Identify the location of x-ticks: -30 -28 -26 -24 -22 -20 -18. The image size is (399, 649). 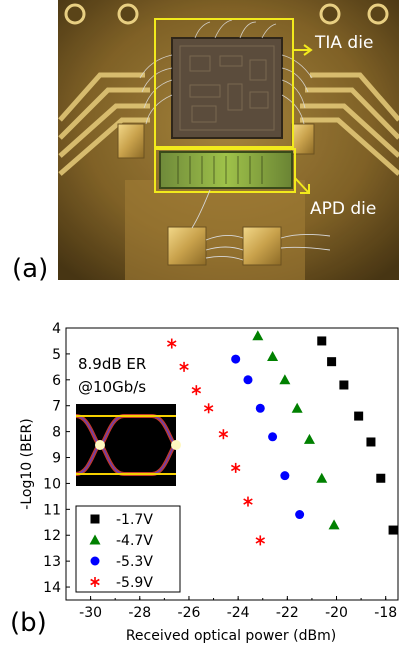
(231, 608).